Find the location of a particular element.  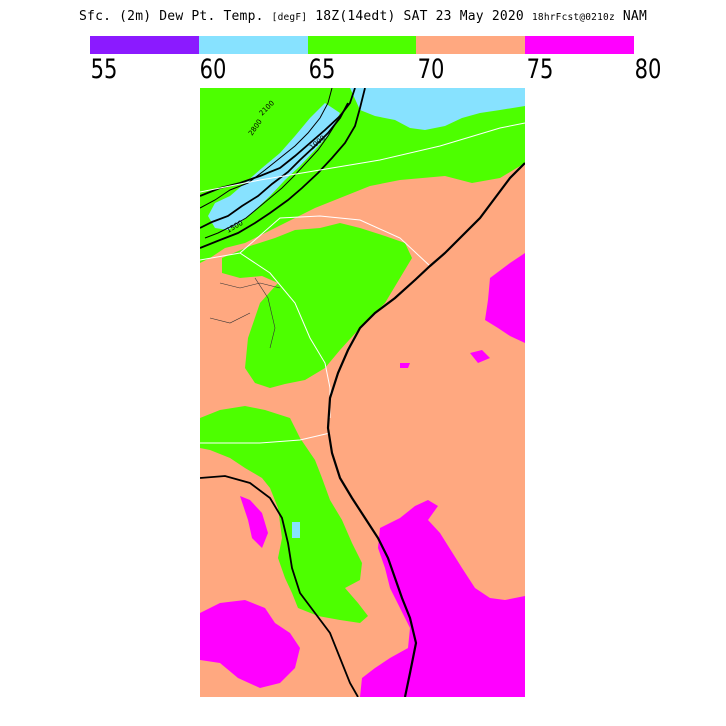

border-va-nc is located at coordinates (362, 157).